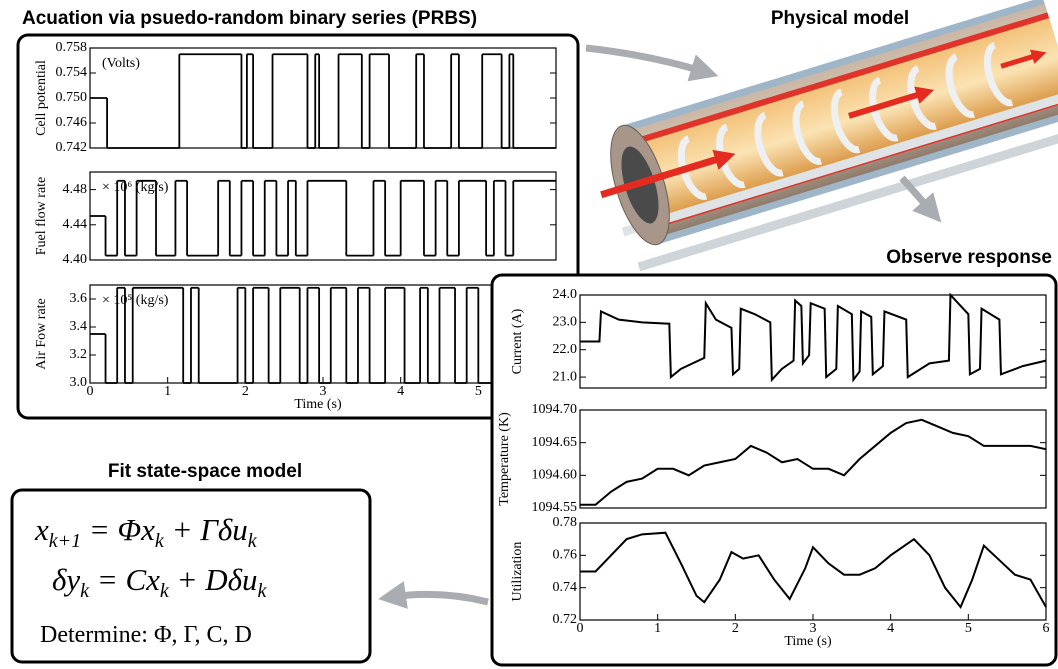 Image resolution: width=1058 pixels, height=669 pixels. What do you see at coordinates (79, 326) in the screenshot?
I see `y-tick-label: 3.4` at bounding box center [79, 326].